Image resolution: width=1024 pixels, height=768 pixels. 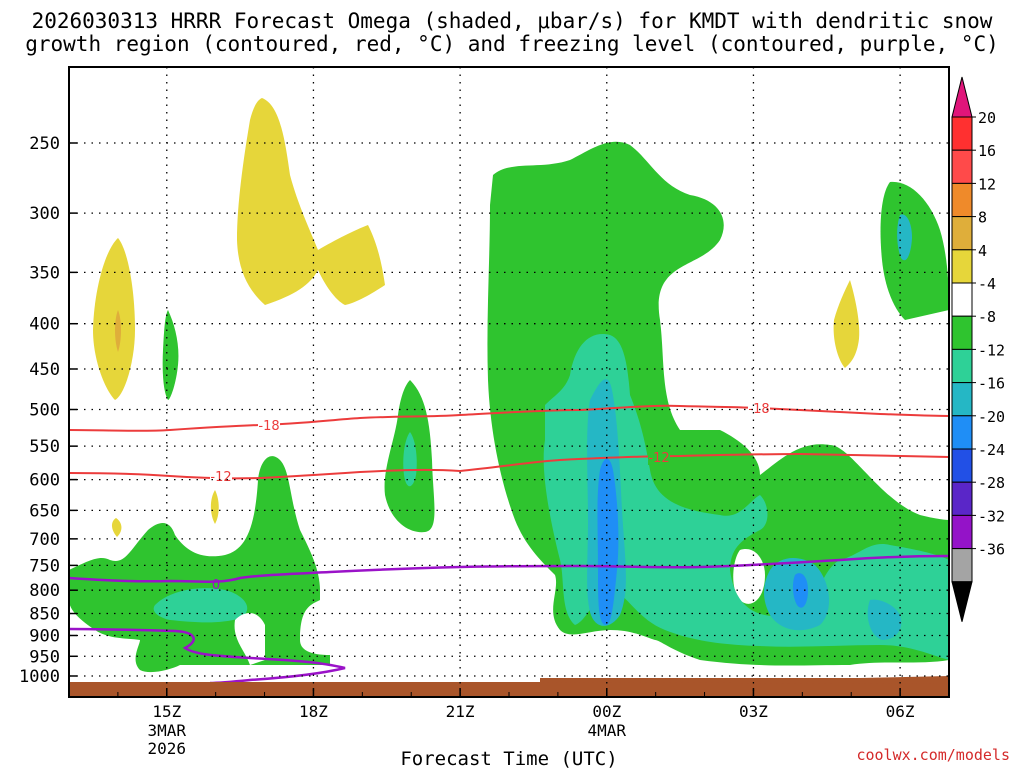 I want to click on colorbar-label: -16, so click(x=991, y=384).